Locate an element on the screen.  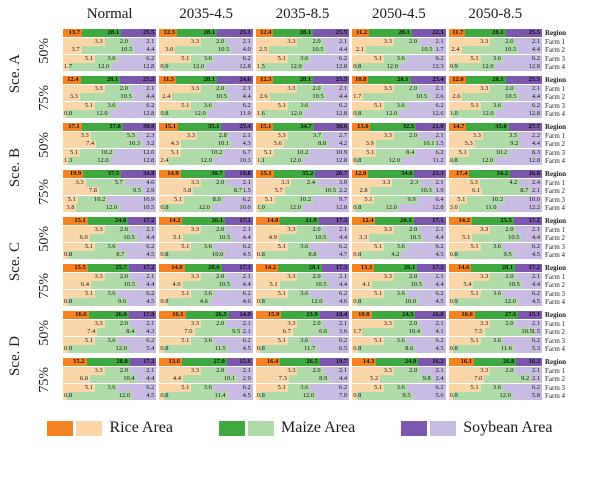
bar-segment-soybean: 7.0 is located at coordinates (333, 396).